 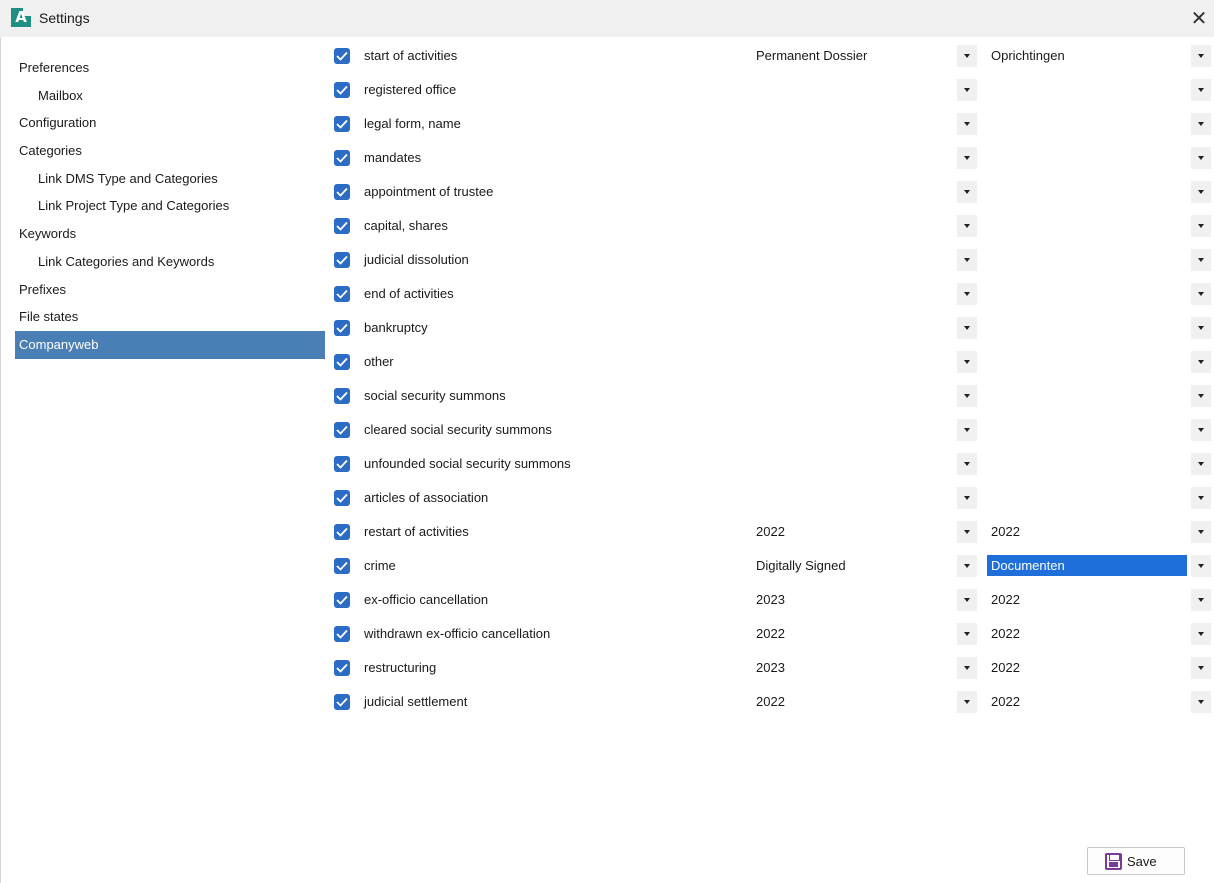 What do you see at coordinates (134, 206) in the screenshot?
I see `sidebar-item-link-project-type-and-categories: Link Project Type and Categories` at bounding box center [134, 206].